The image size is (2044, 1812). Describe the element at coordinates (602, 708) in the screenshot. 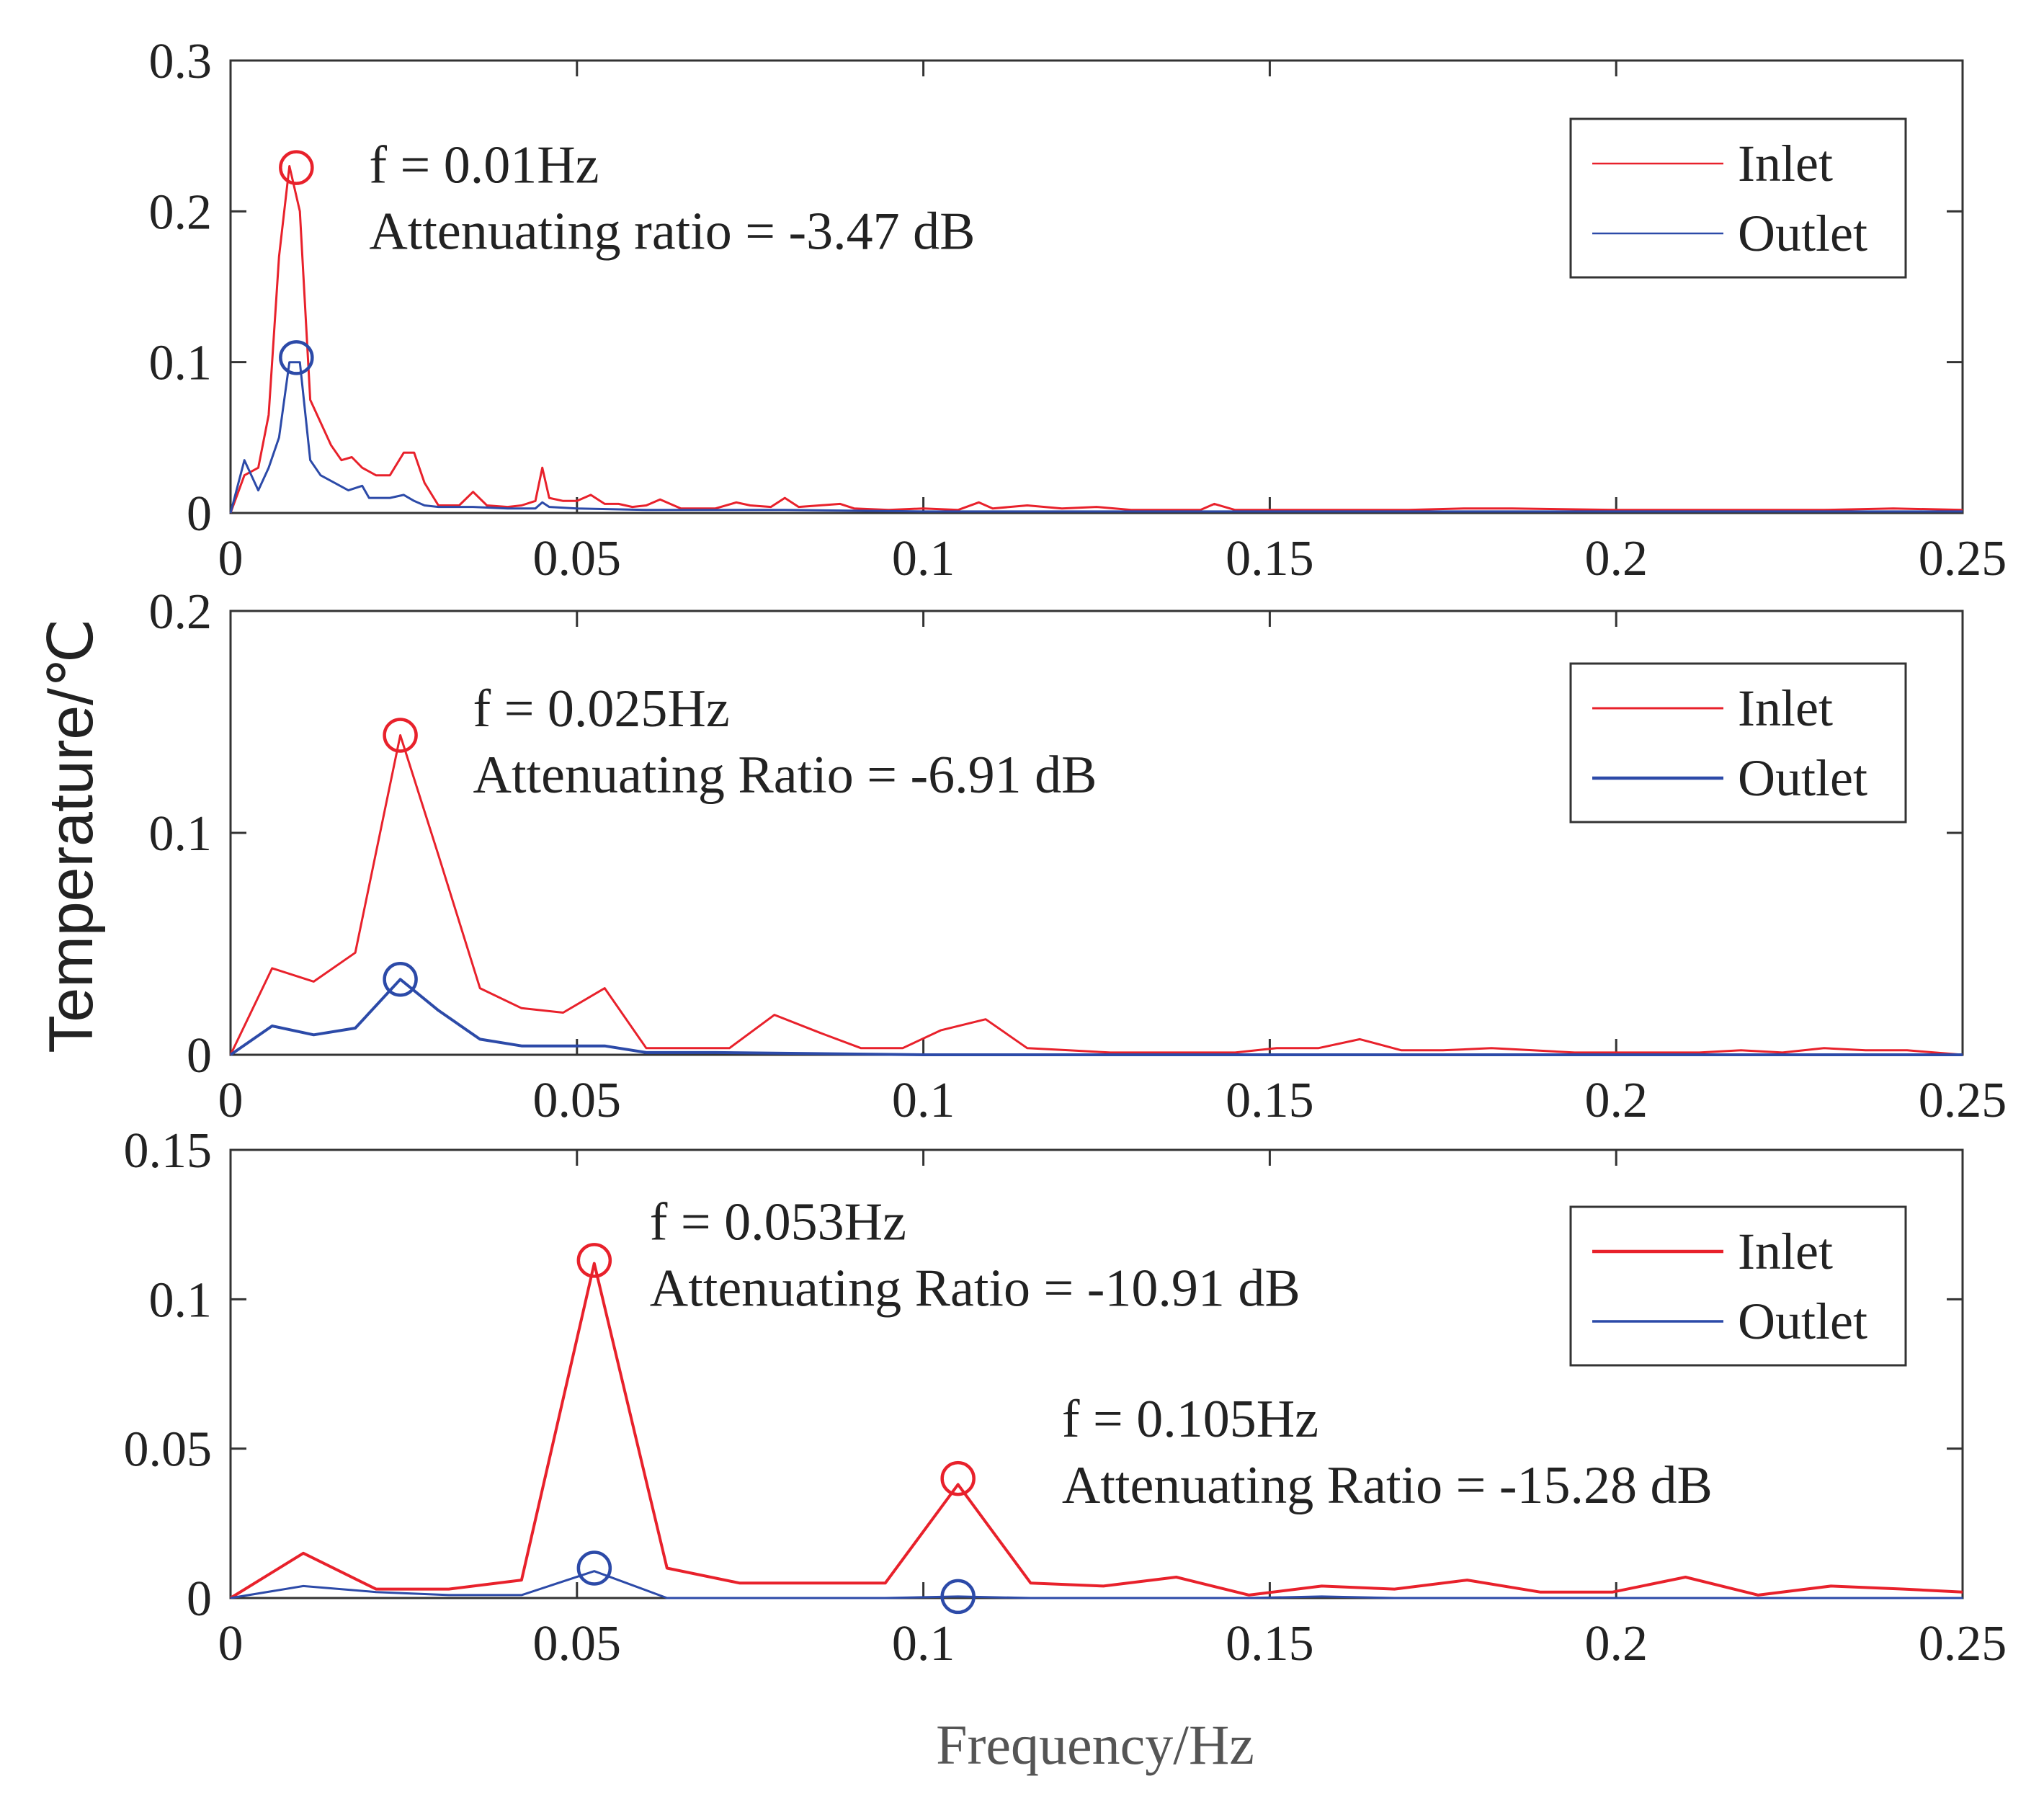

I see `annotation-frequency: f = 0.025Hz` at that location.